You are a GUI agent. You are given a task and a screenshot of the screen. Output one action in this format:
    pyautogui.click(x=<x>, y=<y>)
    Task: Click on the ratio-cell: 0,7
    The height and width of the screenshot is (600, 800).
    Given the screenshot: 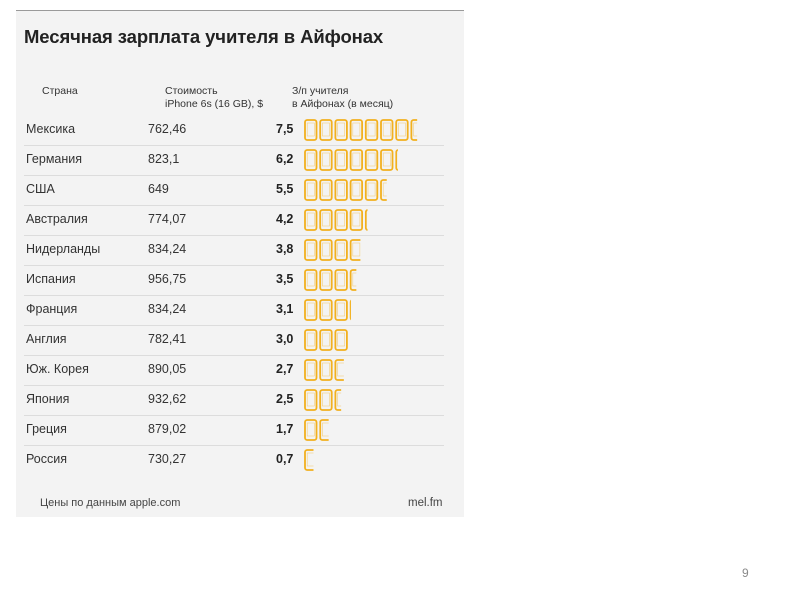 What is the action you would take?
    pyautogui.click(x=285, y=459)
    